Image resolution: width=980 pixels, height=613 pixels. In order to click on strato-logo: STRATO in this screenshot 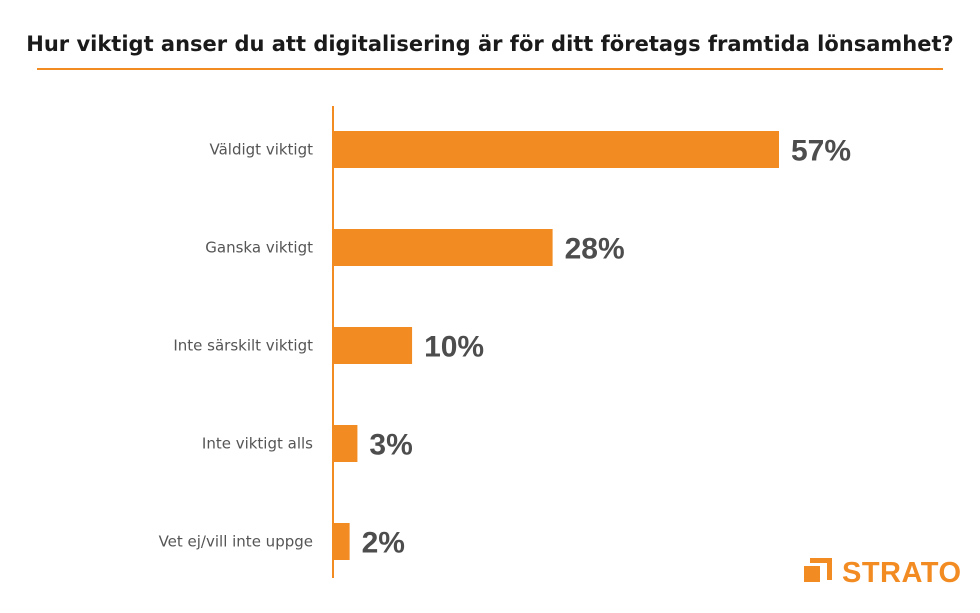, I will do `click(883, 573)`.